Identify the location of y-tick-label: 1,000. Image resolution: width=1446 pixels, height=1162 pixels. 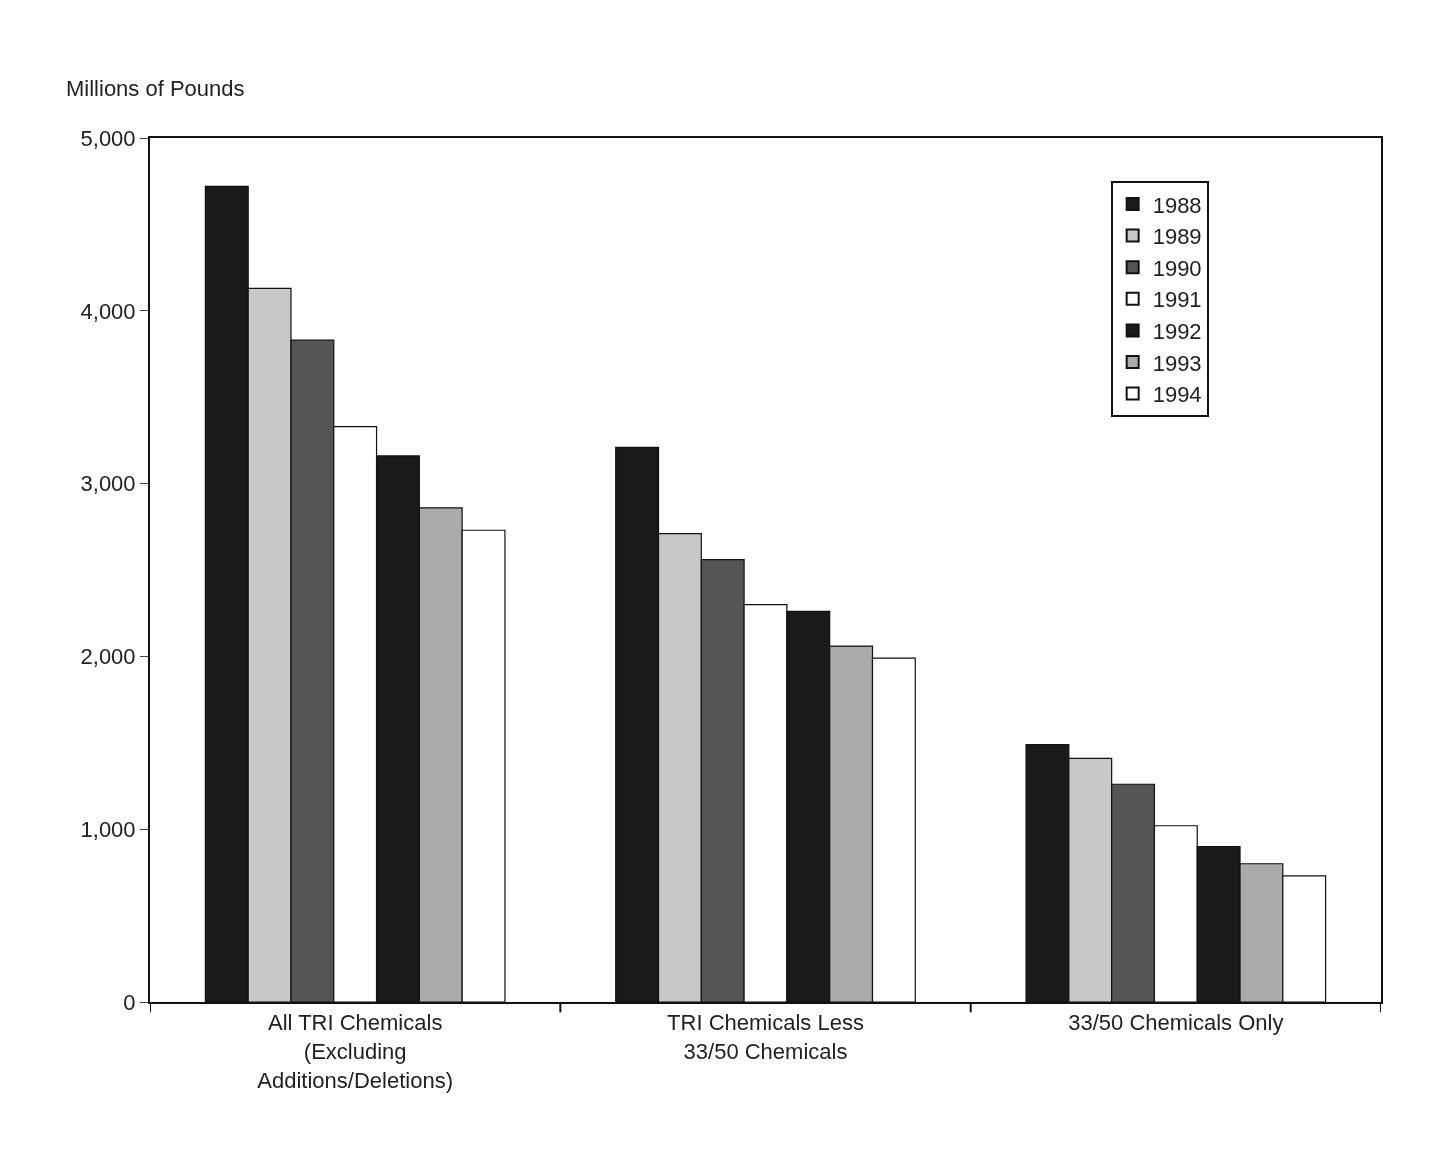
(108, 829).